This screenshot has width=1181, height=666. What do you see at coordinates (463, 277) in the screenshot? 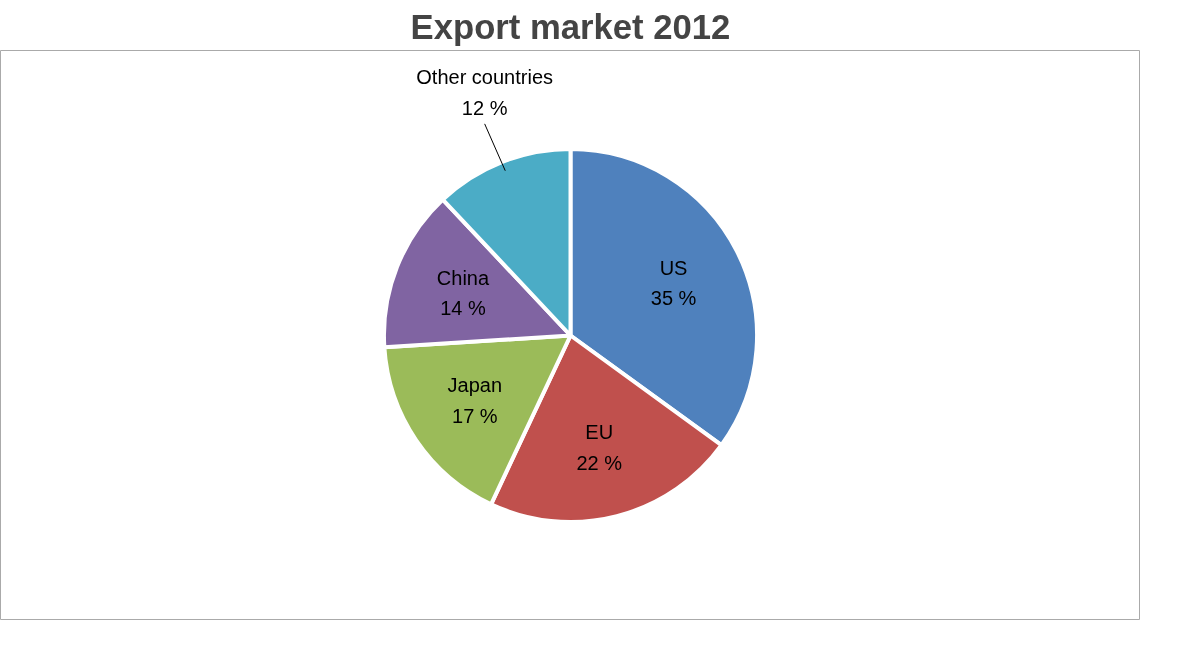
I see `slice-label: China` at bounding box center [463, 277].